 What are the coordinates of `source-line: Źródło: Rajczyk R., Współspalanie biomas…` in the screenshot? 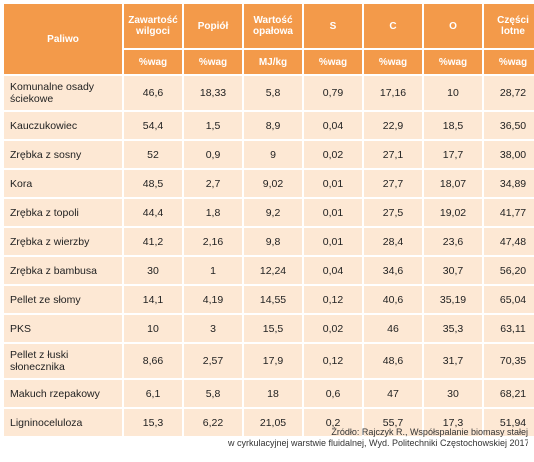 It's located at (429, 432).